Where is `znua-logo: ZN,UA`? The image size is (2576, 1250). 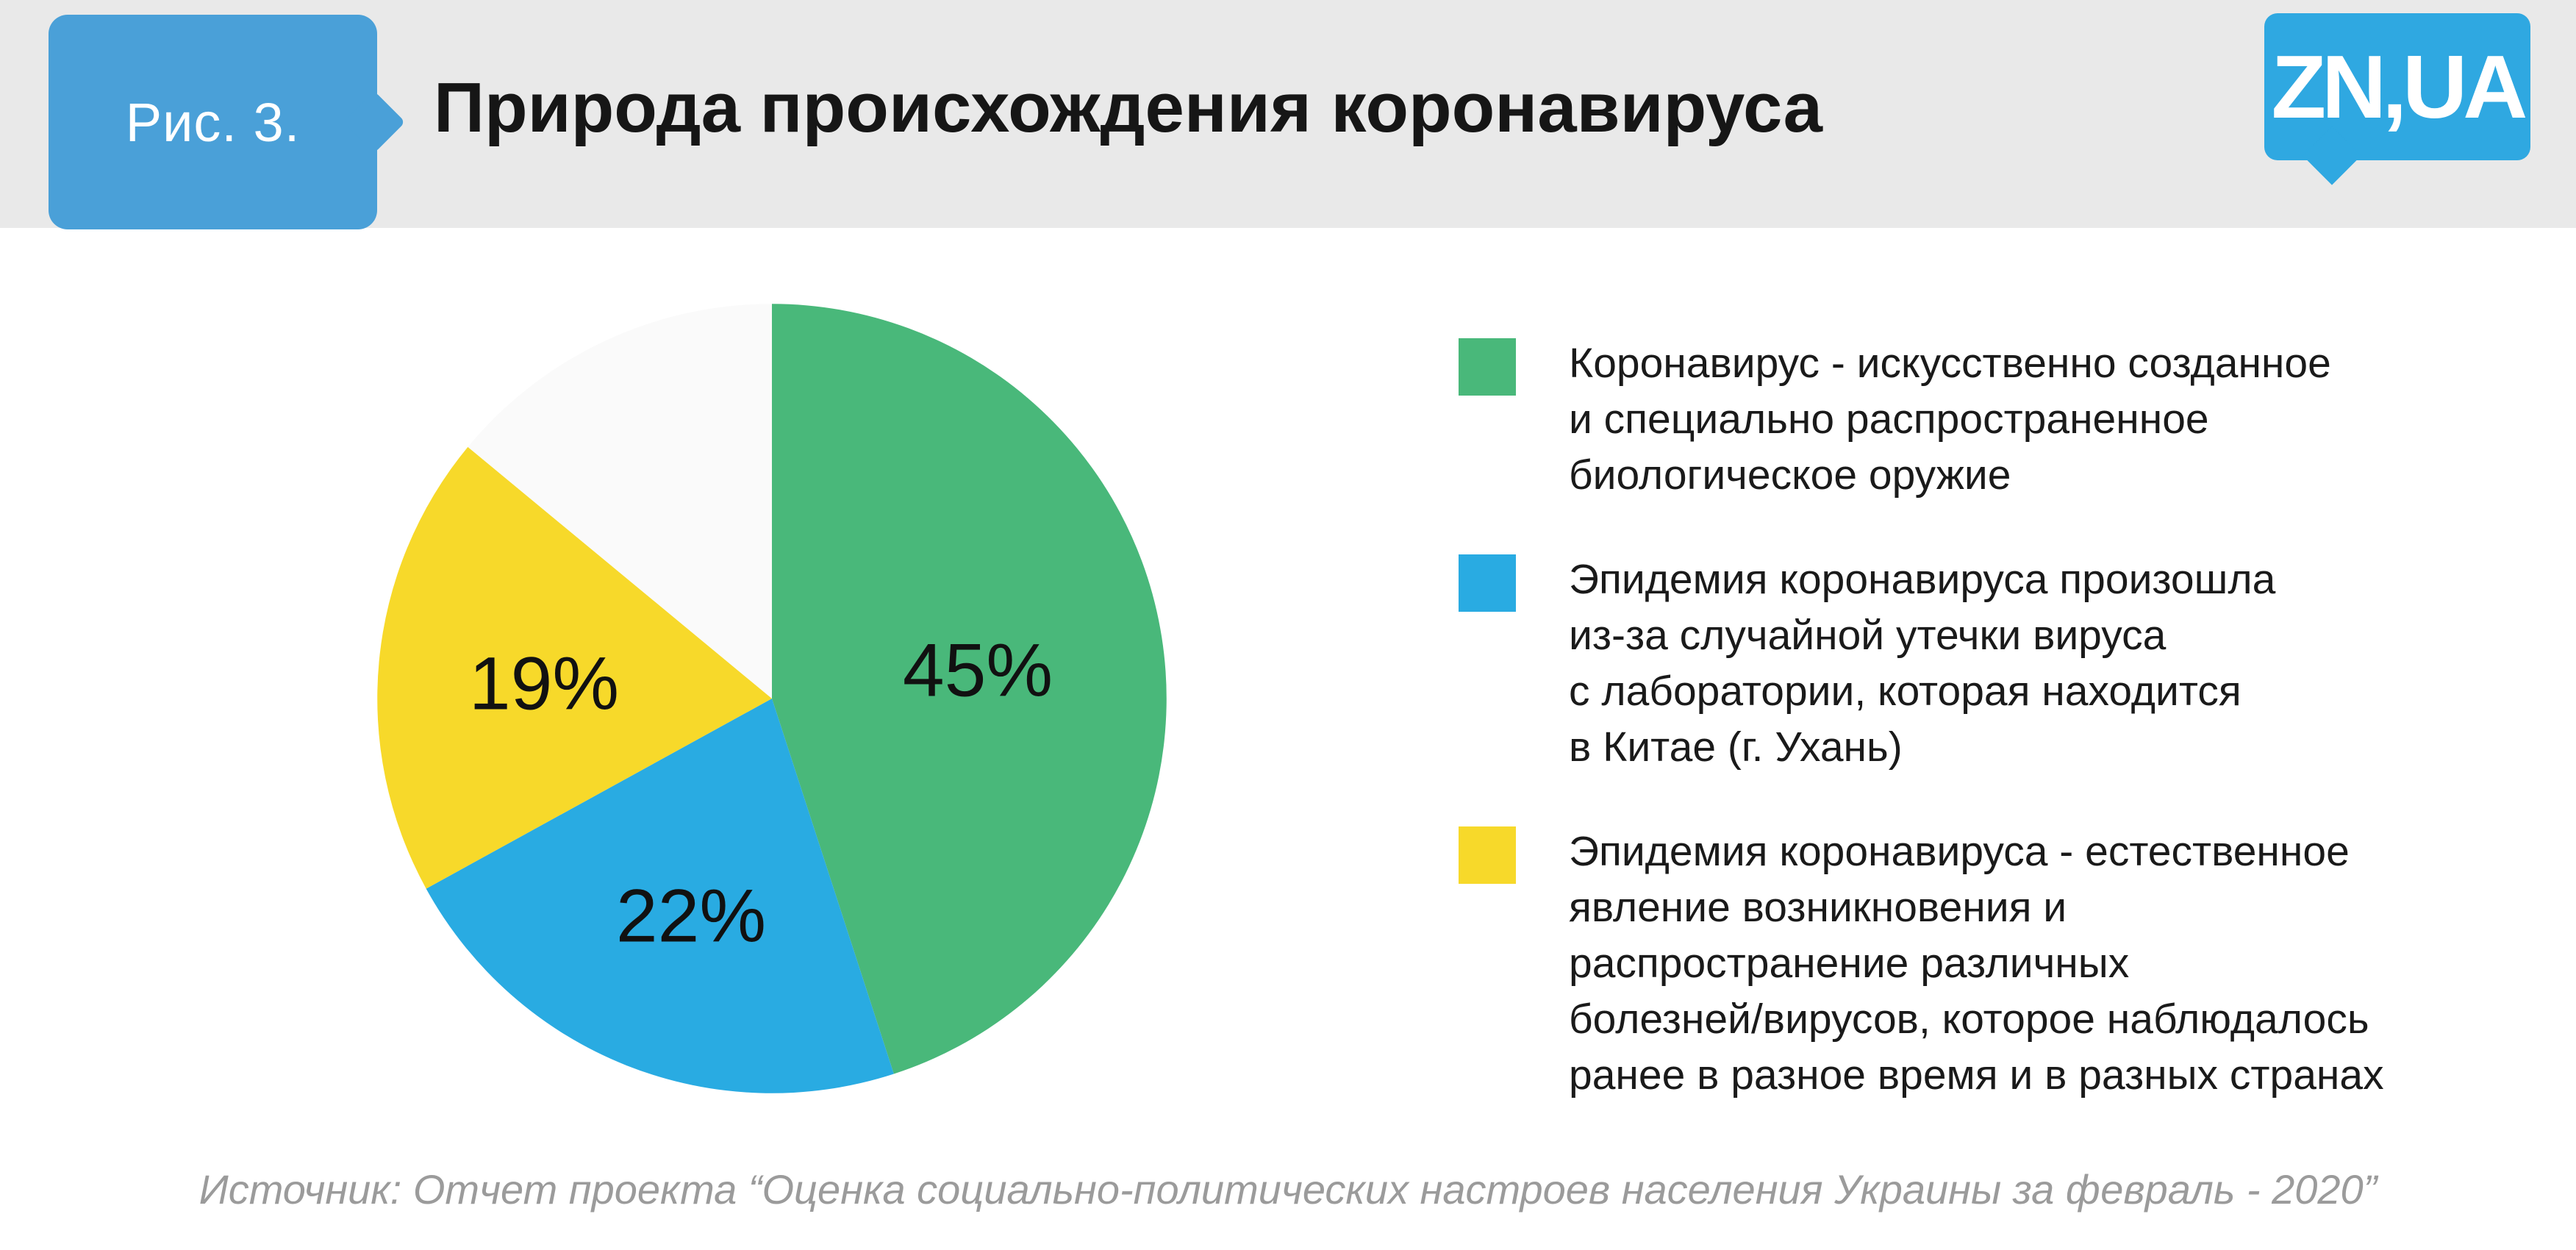
znua-logo: ZN,UA is located at coordinates (2397, 87).